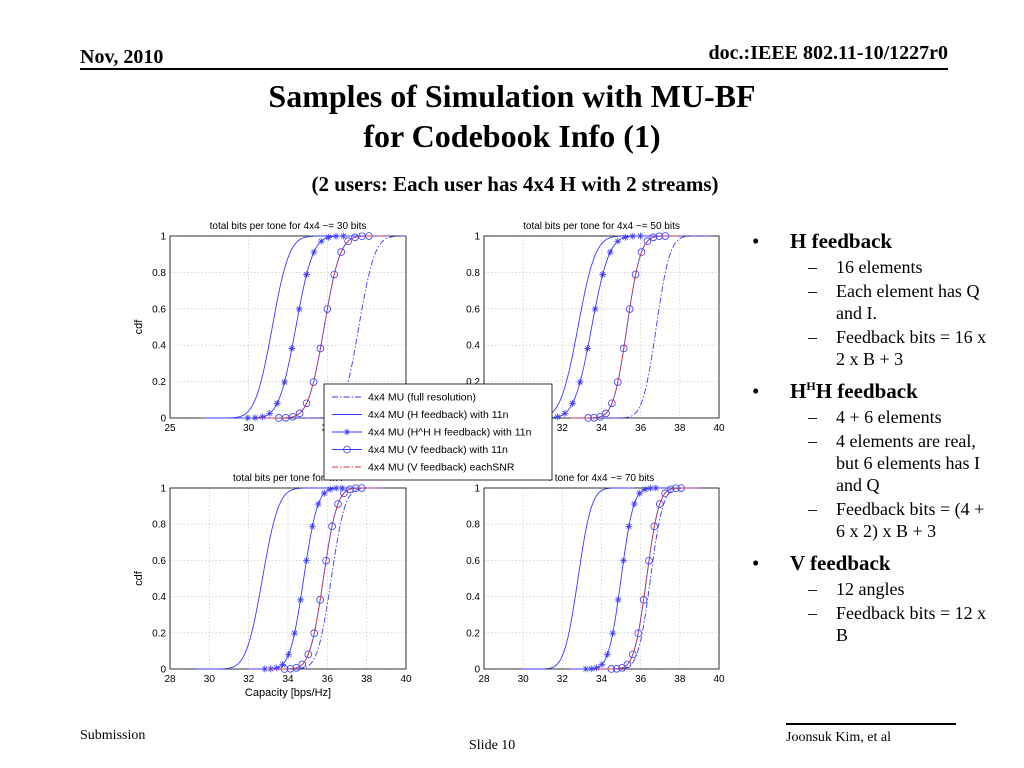 This screenshot has width=1024, height=768. Describe the element at coordinates (512, 136) in the screenshot. I see `slide-title-line2: for Codebook Info (1)` at that location.